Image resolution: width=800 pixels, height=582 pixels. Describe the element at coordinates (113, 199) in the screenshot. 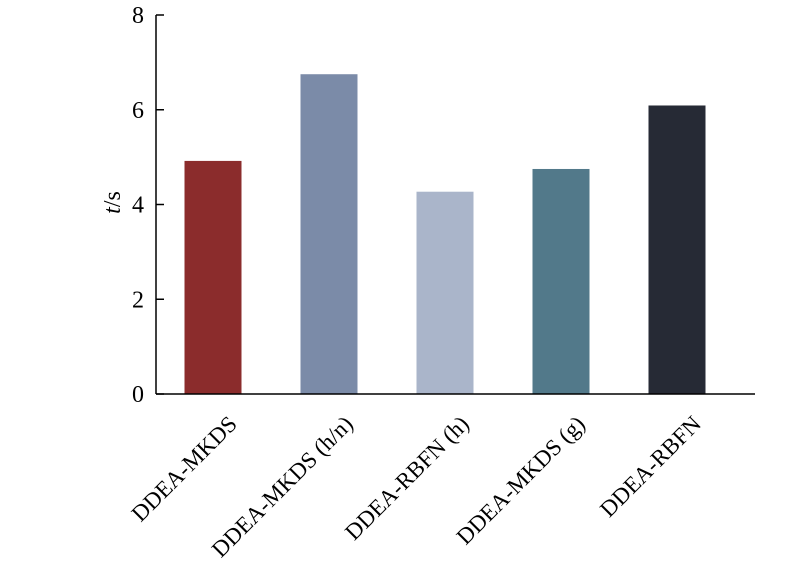

I see `y-axis-title-unit: /s` at that location.